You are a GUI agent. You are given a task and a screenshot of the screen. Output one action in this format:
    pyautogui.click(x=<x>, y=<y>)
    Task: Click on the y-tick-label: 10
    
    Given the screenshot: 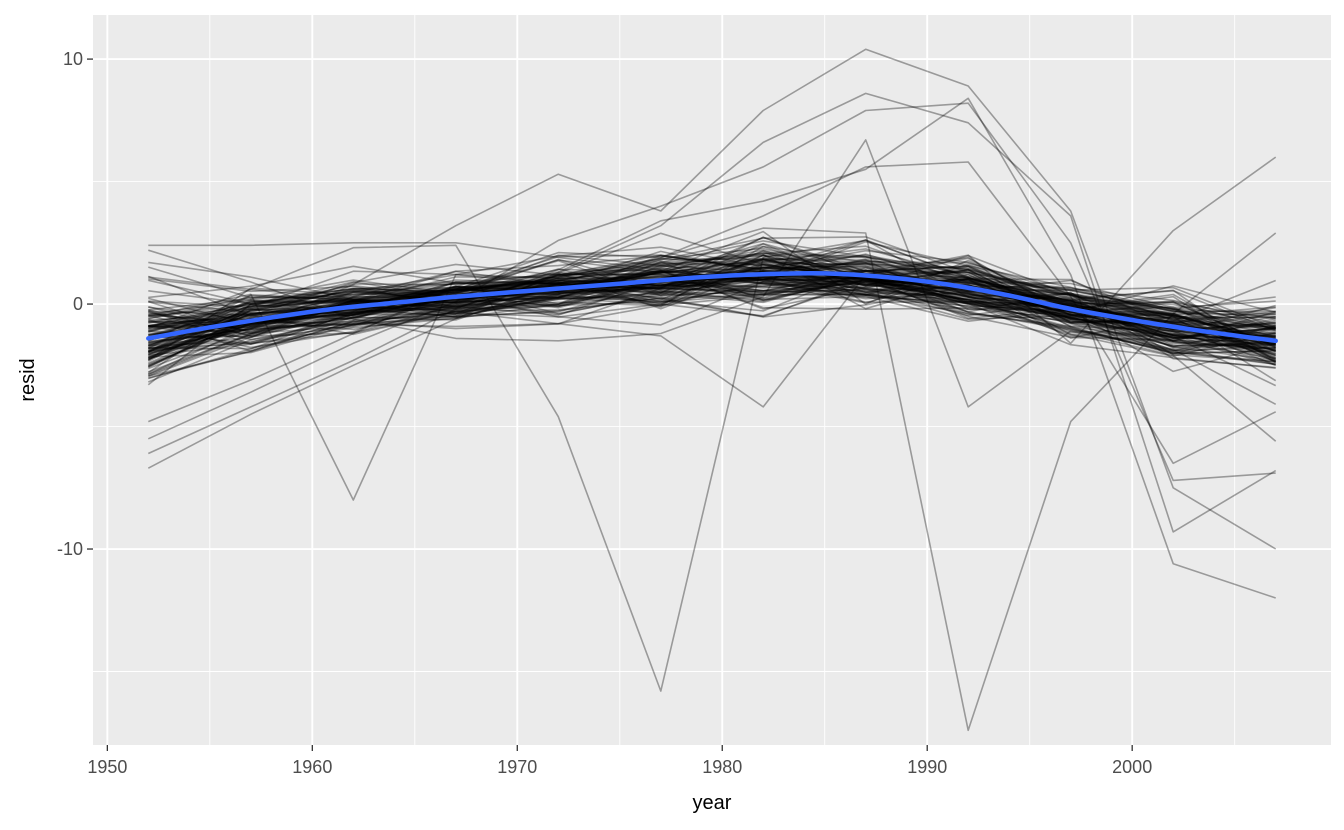 What is the action you would take?
    pyautogui.click(x=73, y=59)
    